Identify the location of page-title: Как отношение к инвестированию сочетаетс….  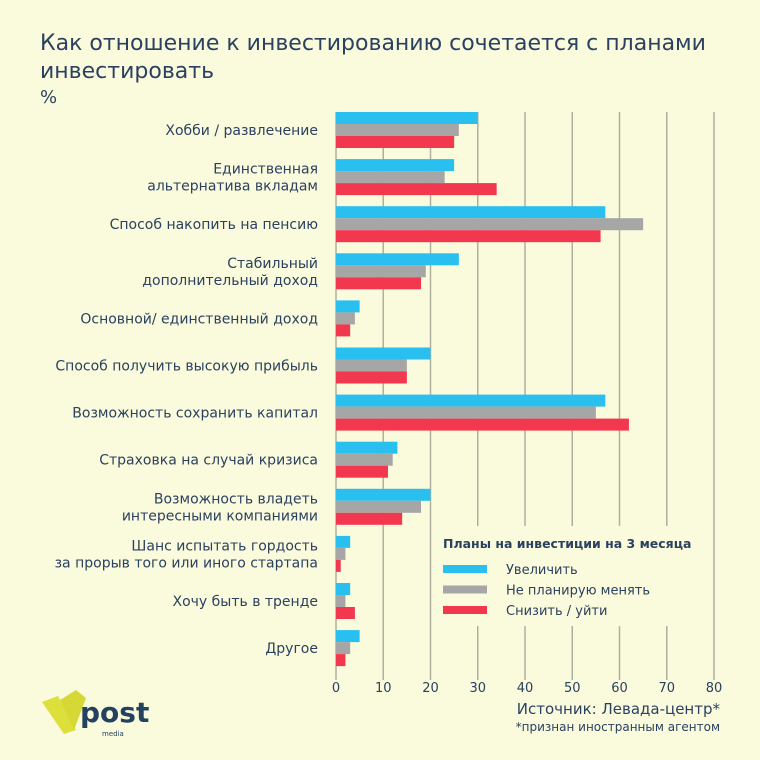
(373, 57).